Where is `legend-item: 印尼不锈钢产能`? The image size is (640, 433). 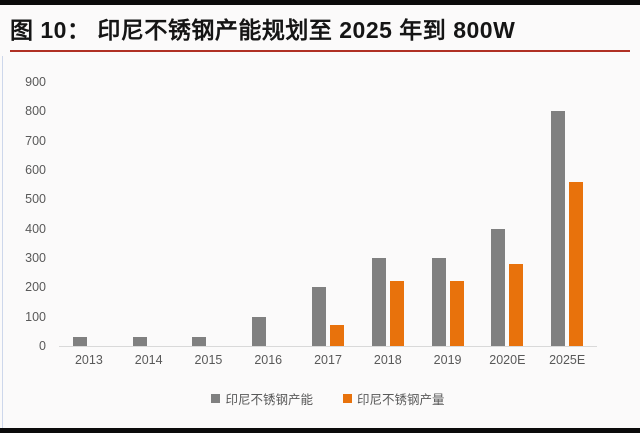
legend-item: 印尼不锈钢产能 is located at coordinates (262, 398).